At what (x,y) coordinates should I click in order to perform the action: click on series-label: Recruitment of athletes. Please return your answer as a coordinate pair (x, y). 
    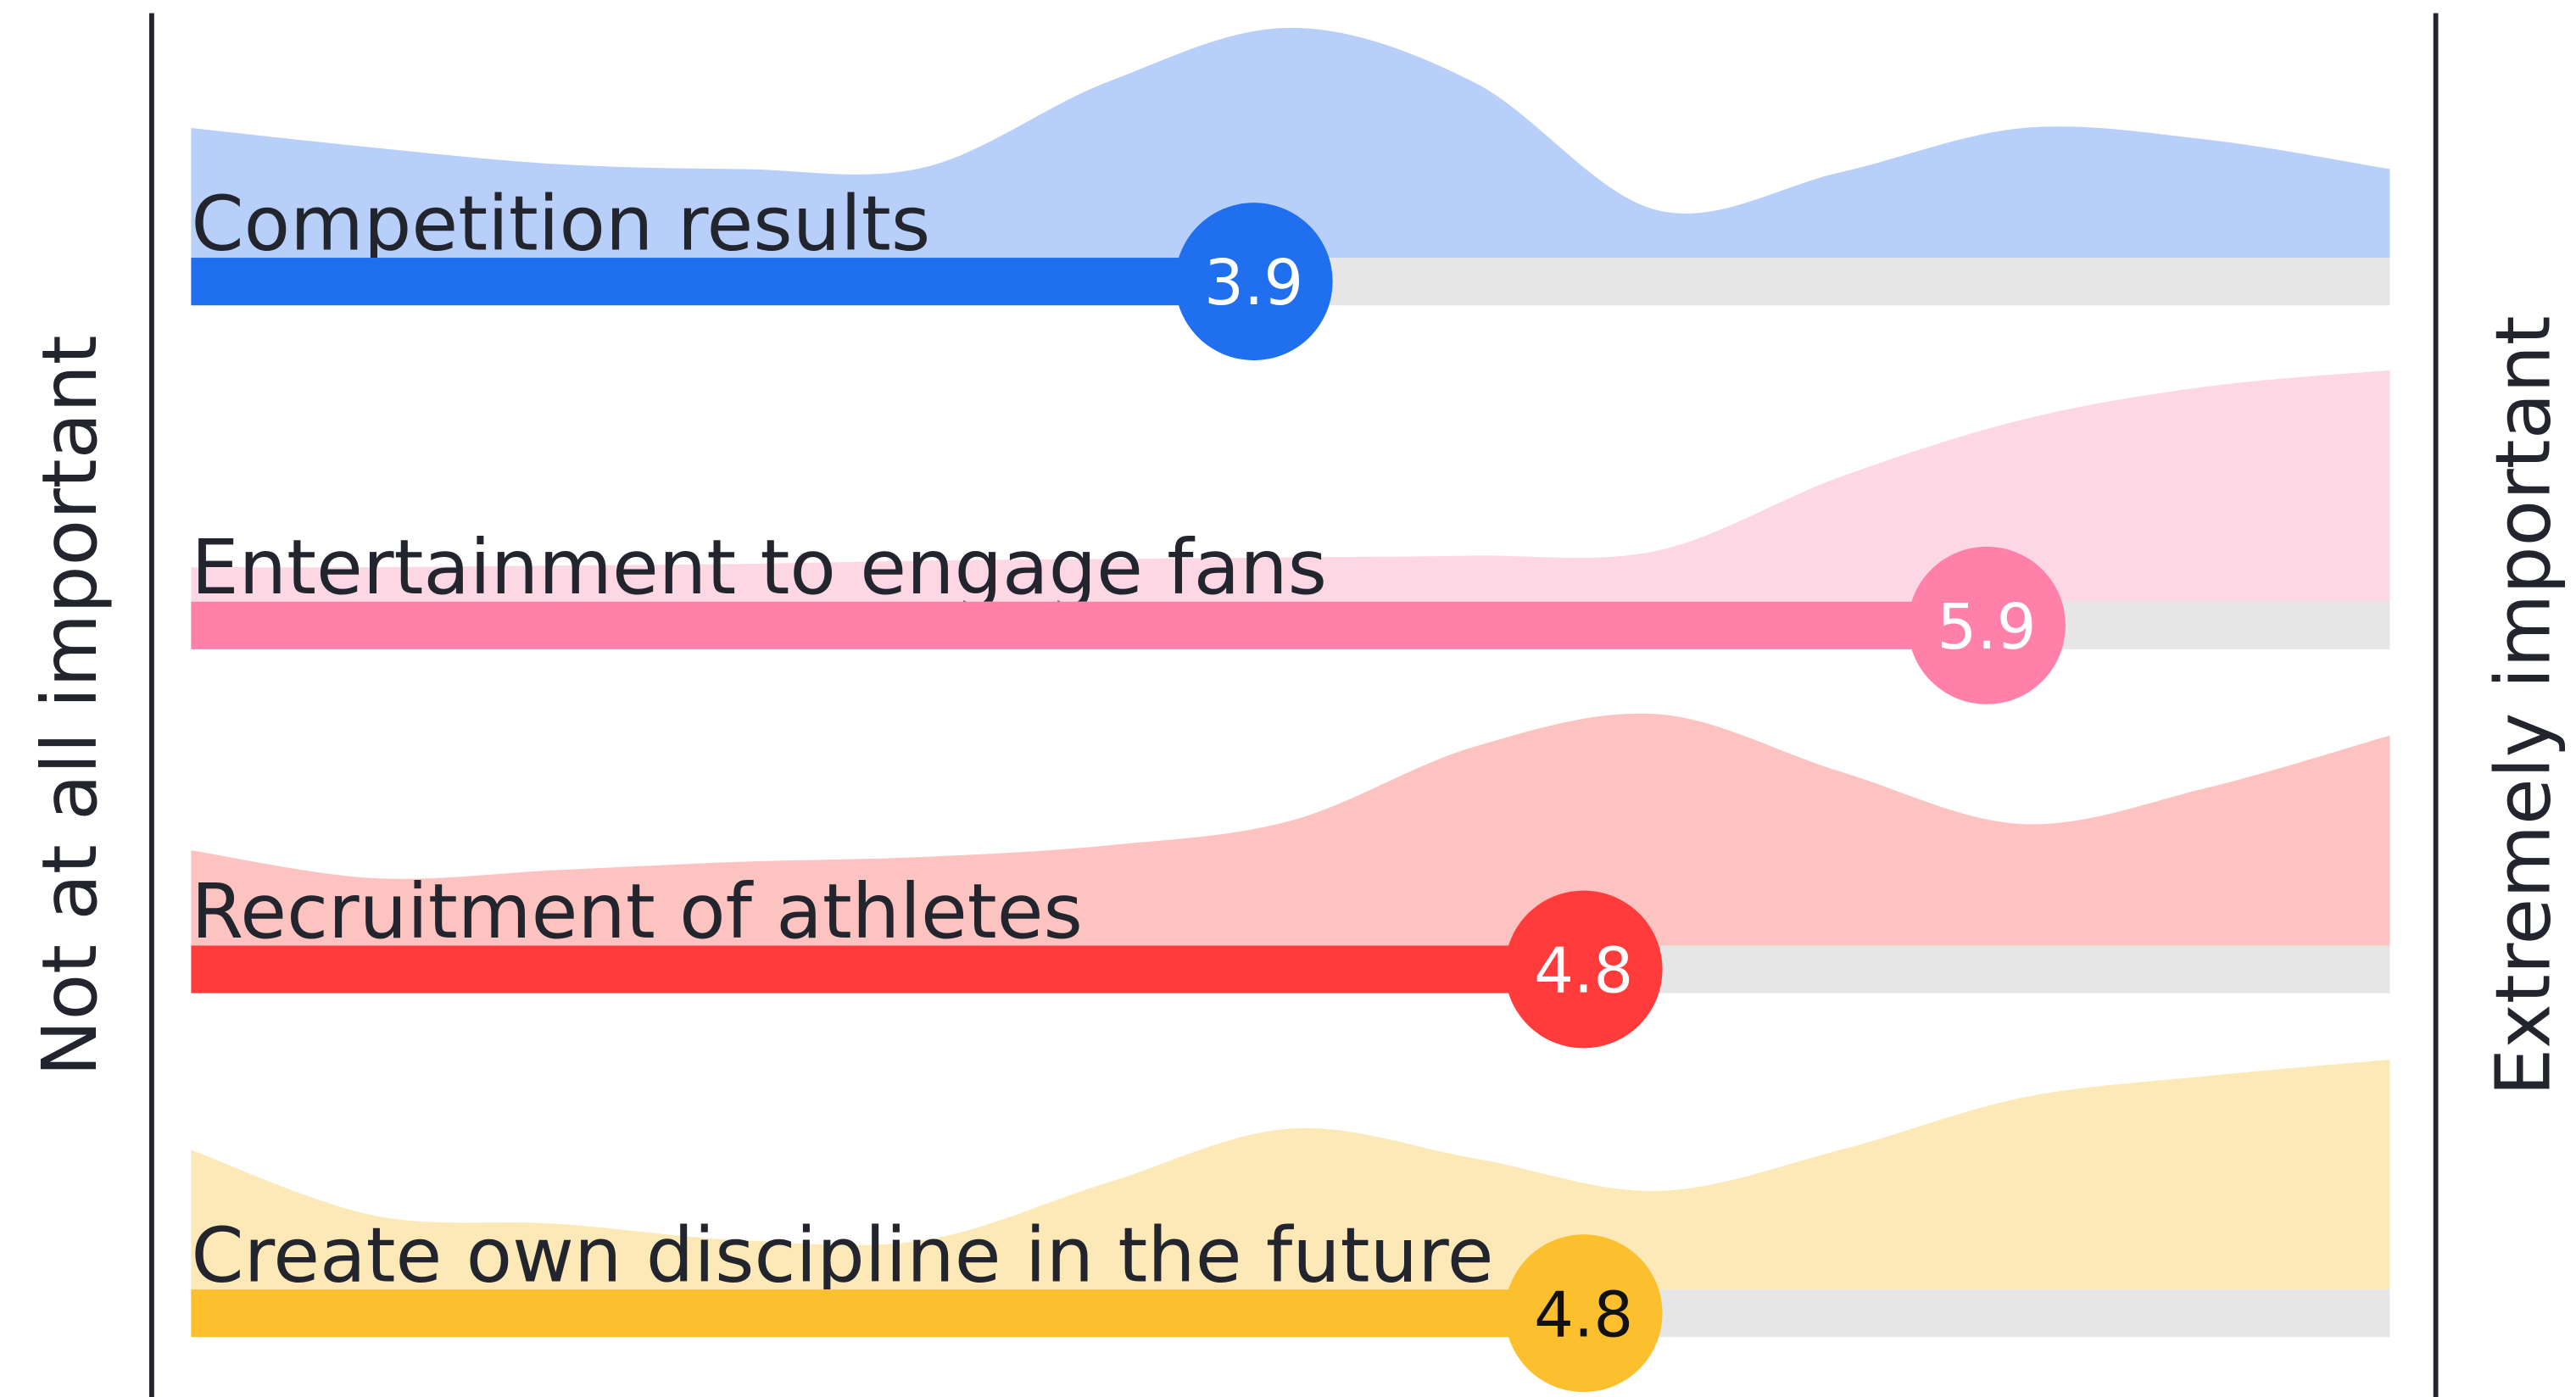
    Looking at the image, I should click on (637, 912).